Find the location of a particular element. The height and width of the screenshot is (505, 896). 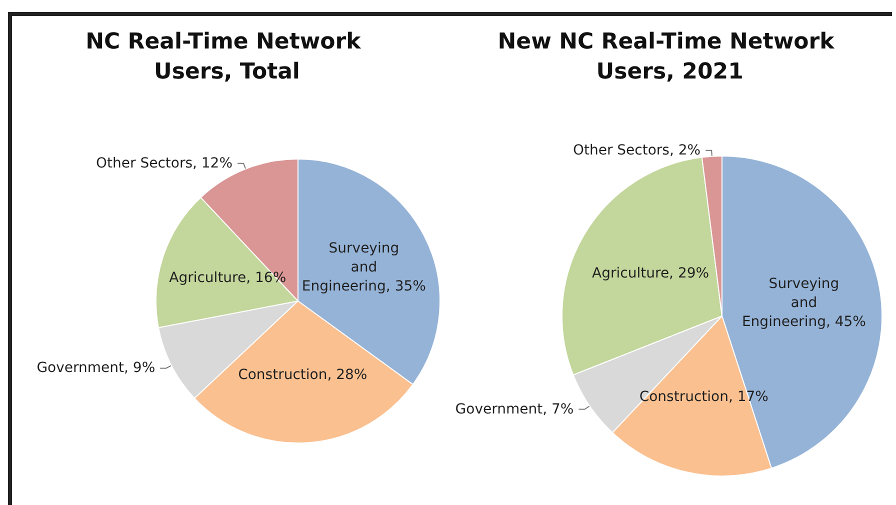

slice-label: Construction, 28% is located at coordinates (303, 374).